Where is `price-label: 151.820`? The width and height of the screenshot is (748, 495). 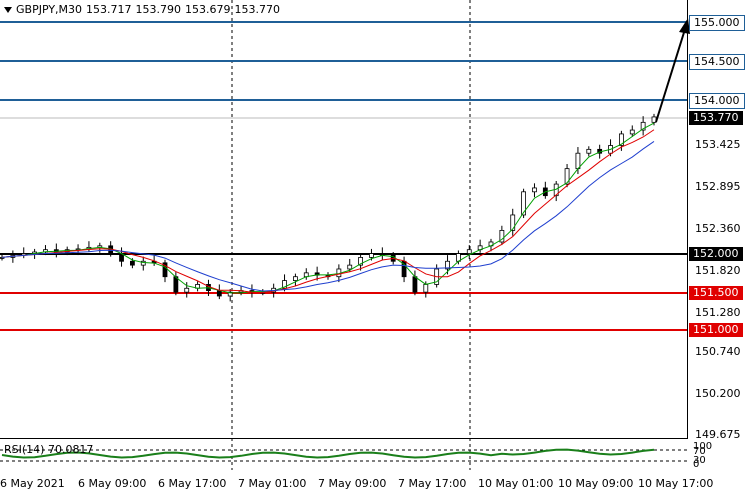
price-label: 151.820 is located at coordinates (718, 270).